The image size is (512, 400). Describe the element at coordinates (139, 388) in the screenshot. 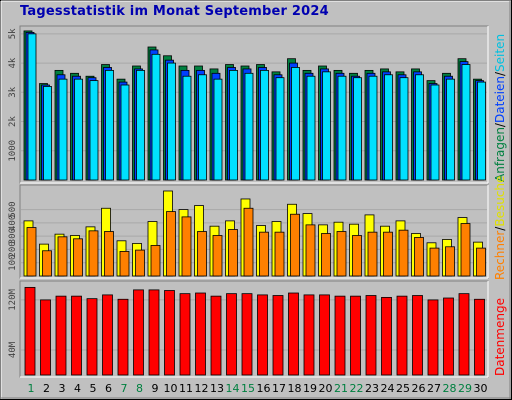

I see `x-tick-label: 8` at that location.